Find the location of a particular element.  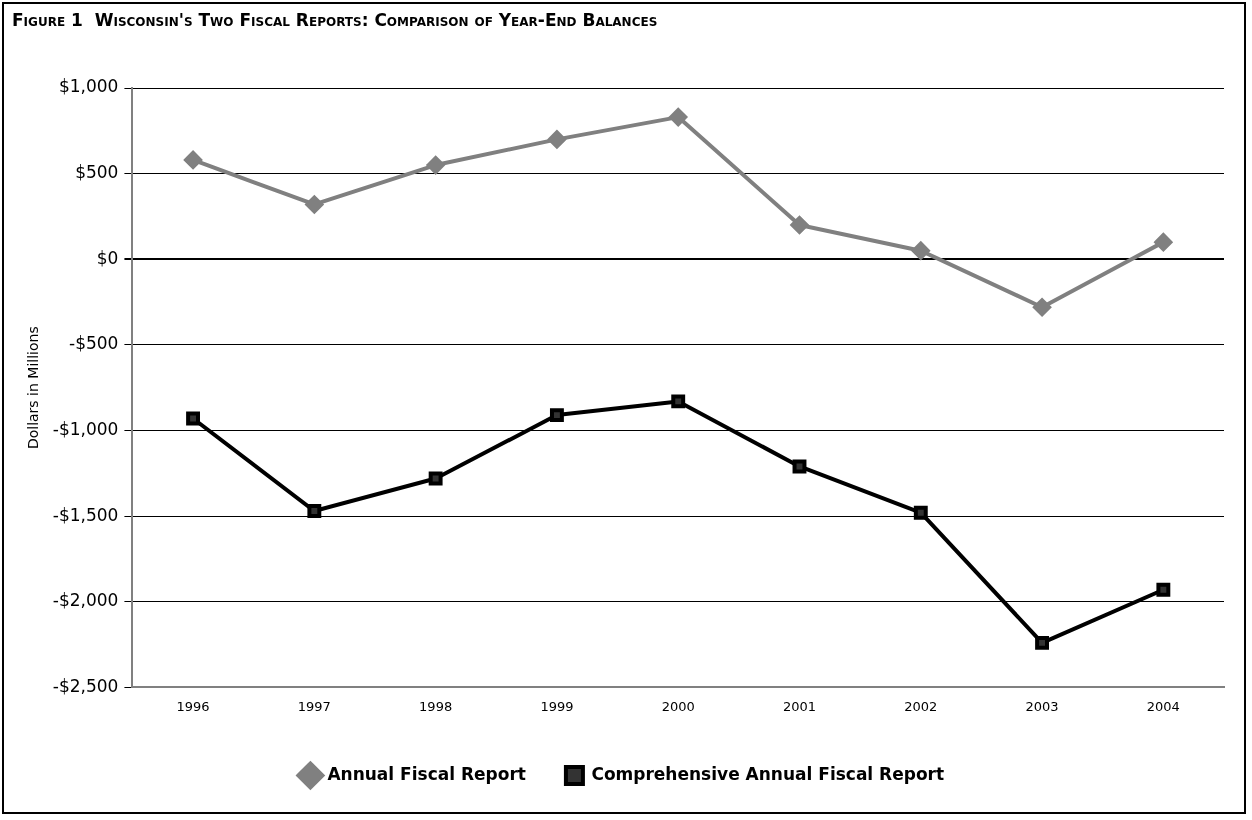

x-tick-label: 1997 is located at coordinates (314, 706).